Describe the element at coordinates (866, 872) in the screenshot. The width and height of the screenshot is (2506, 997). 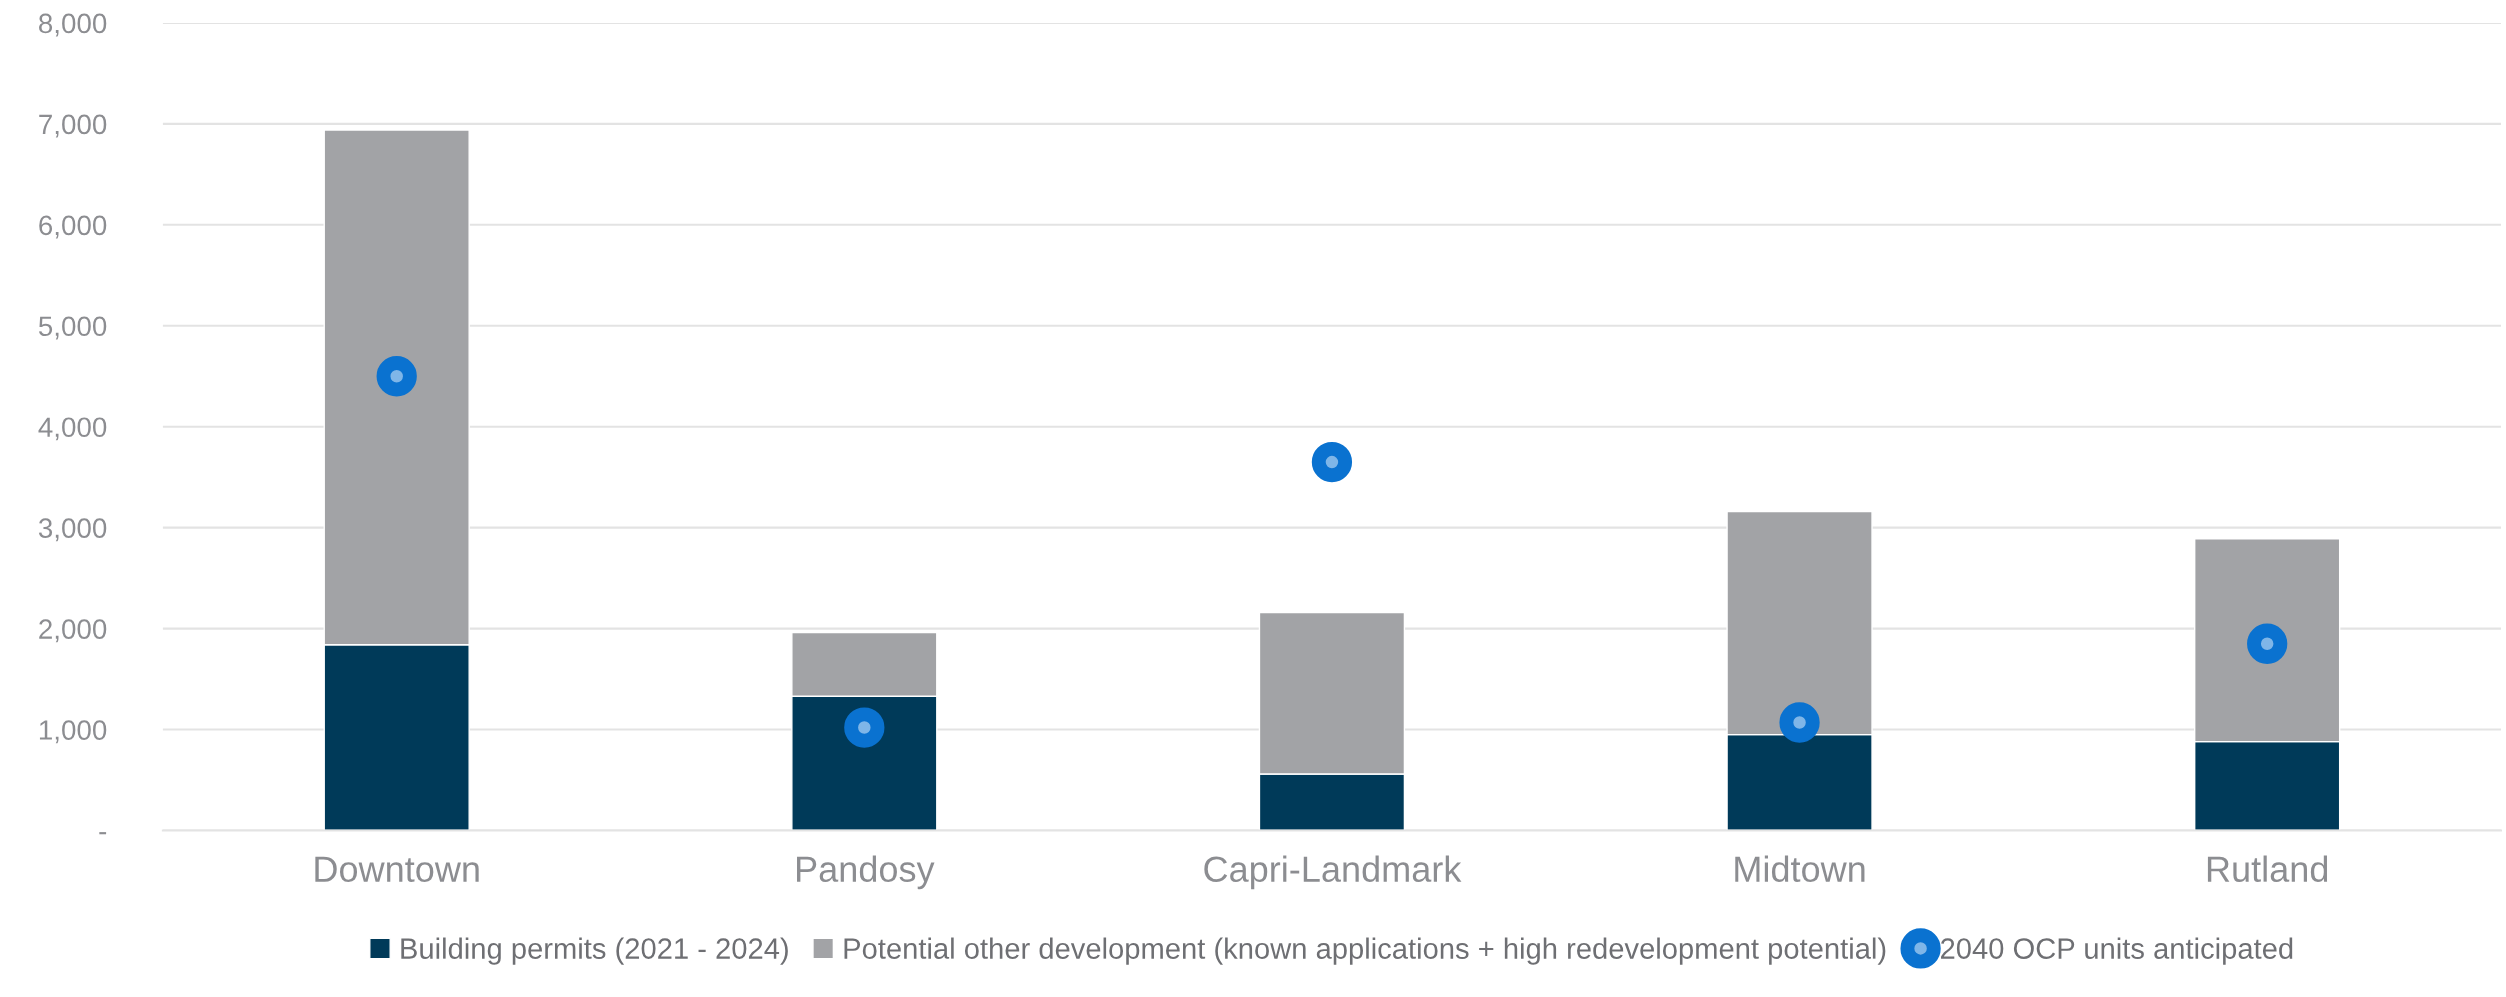
I see `x-tick-label: Pandosy` at that location.